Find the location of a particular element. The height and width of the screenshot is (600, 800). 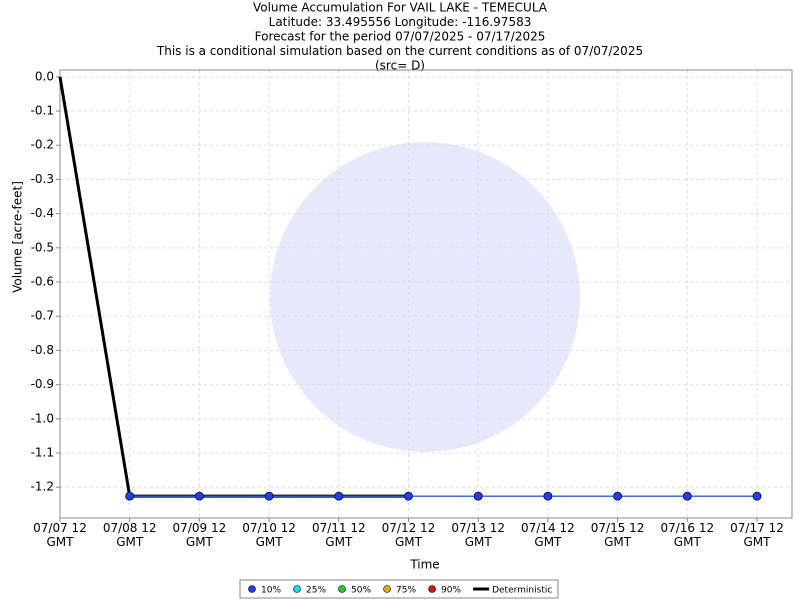

chart-title: (src= D) is located at coordinates (400, 66).